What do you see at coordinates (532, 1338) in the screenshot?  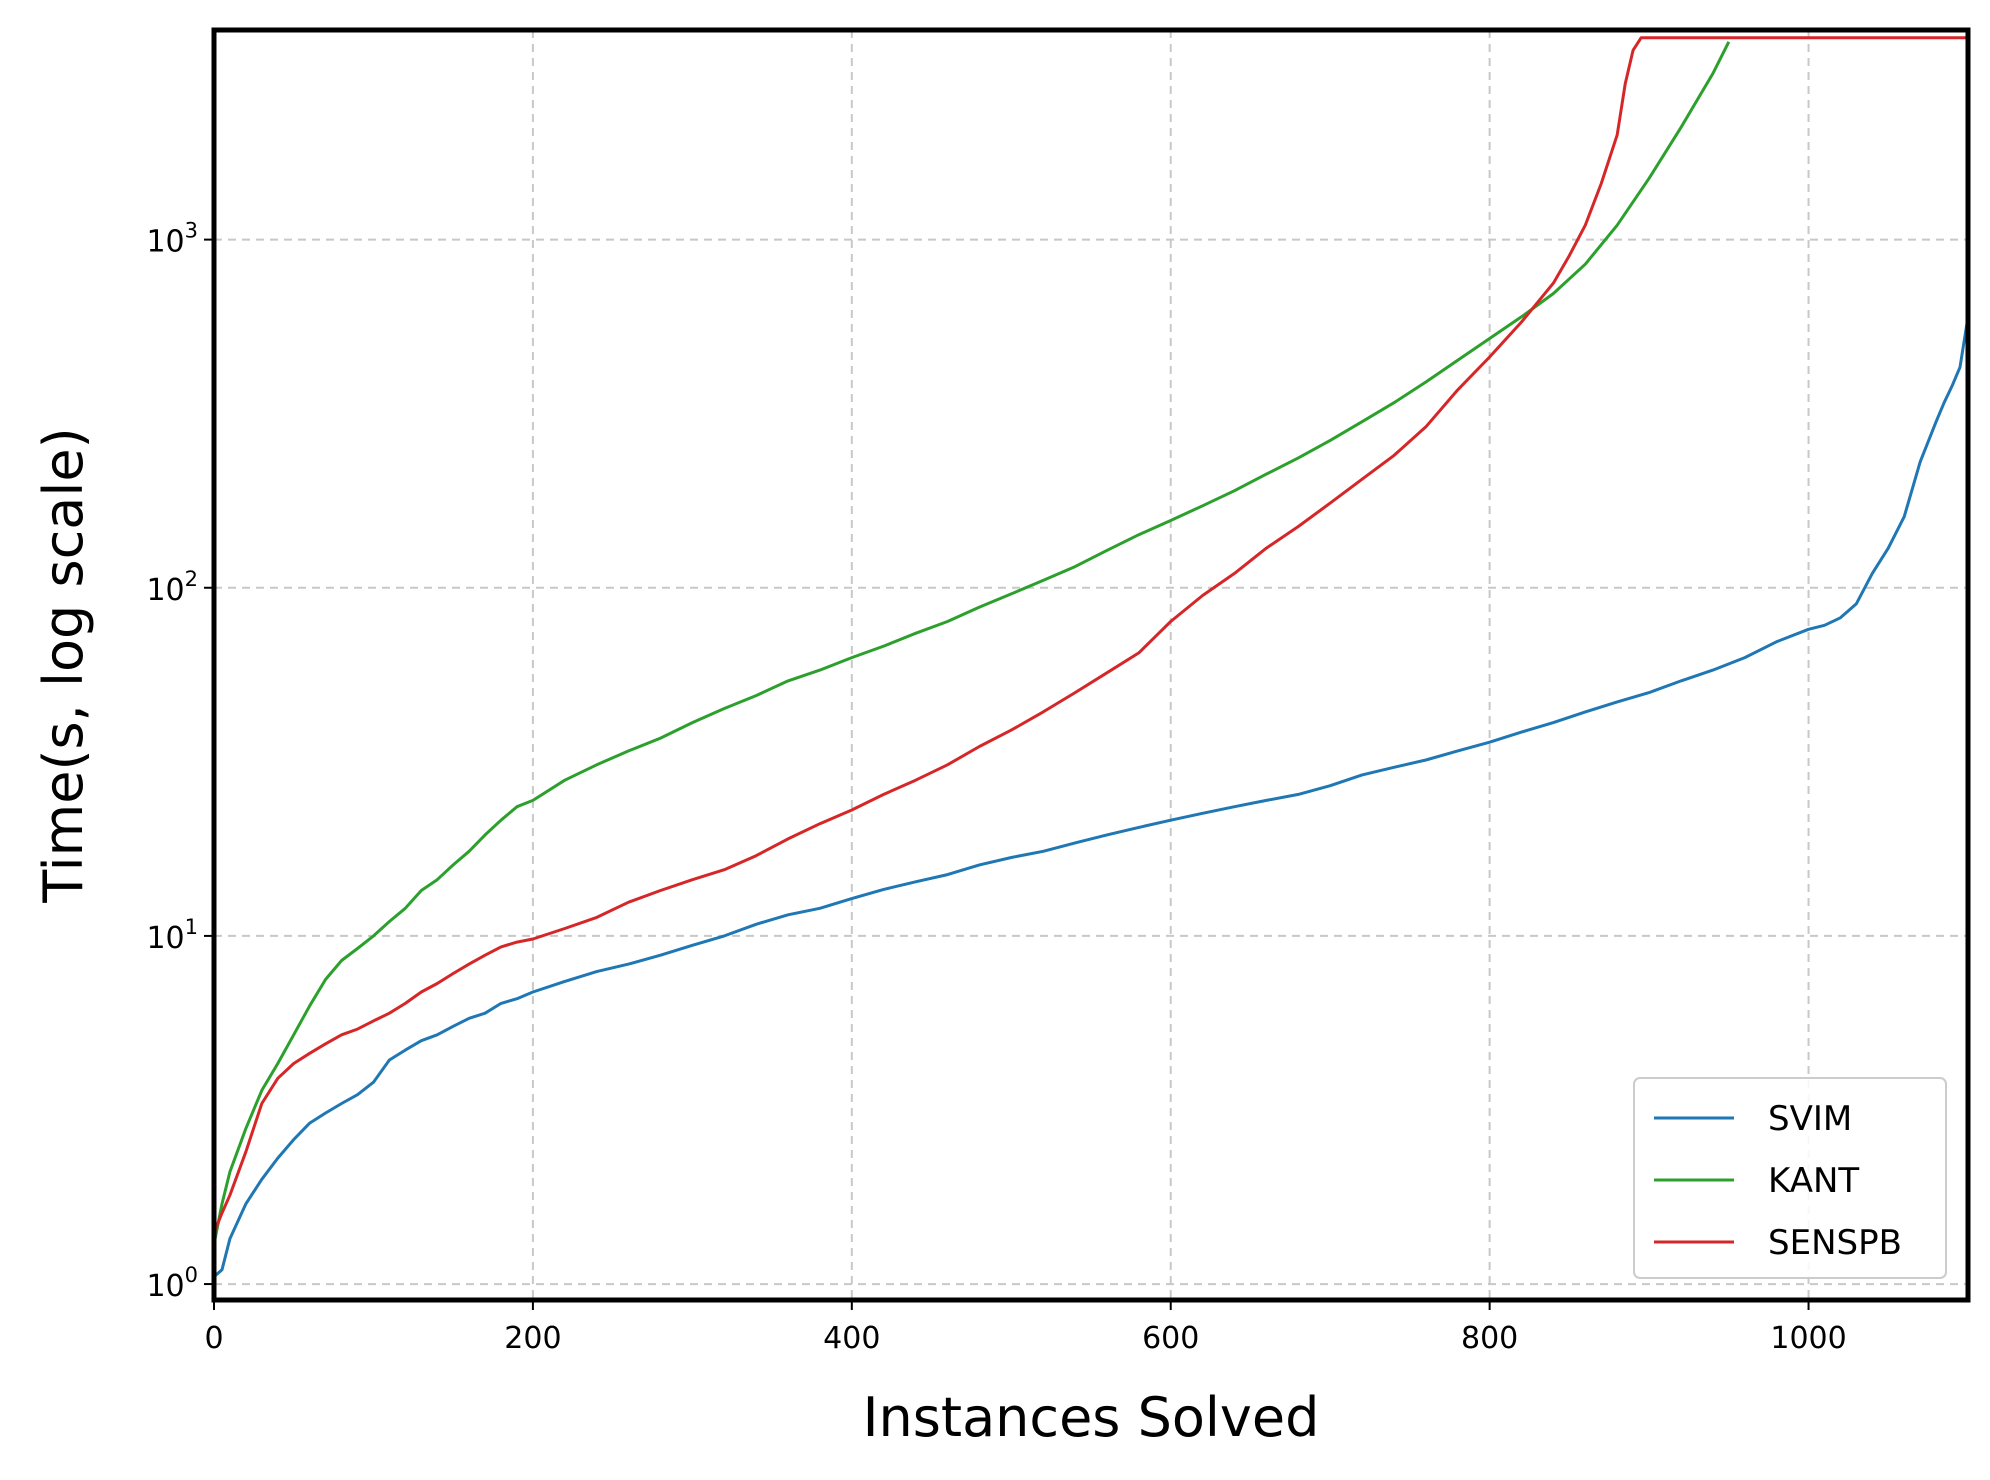 I see `x-tick-label: 200` at bounding box center [532, 1338].